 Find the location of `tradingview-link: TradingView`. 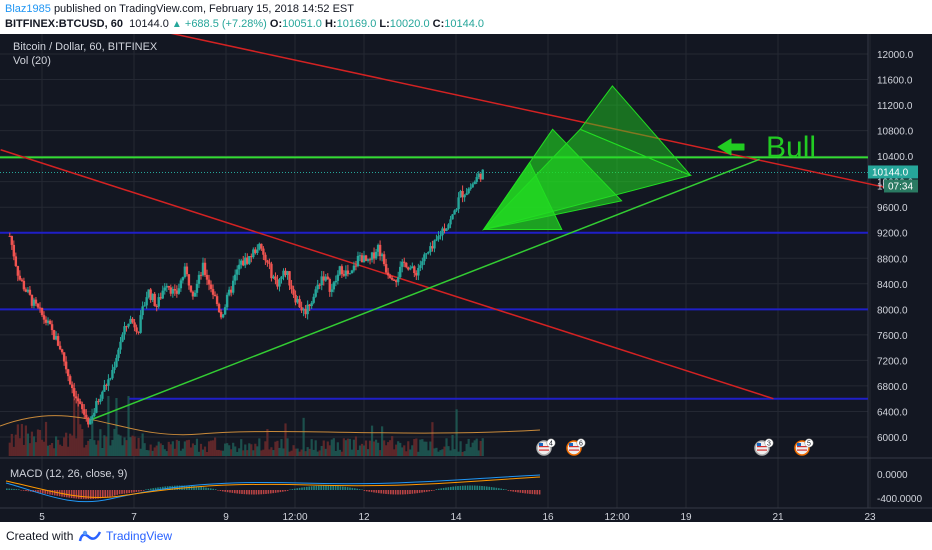

tradingview-link: TradingView is located at coordinates (139, 536).